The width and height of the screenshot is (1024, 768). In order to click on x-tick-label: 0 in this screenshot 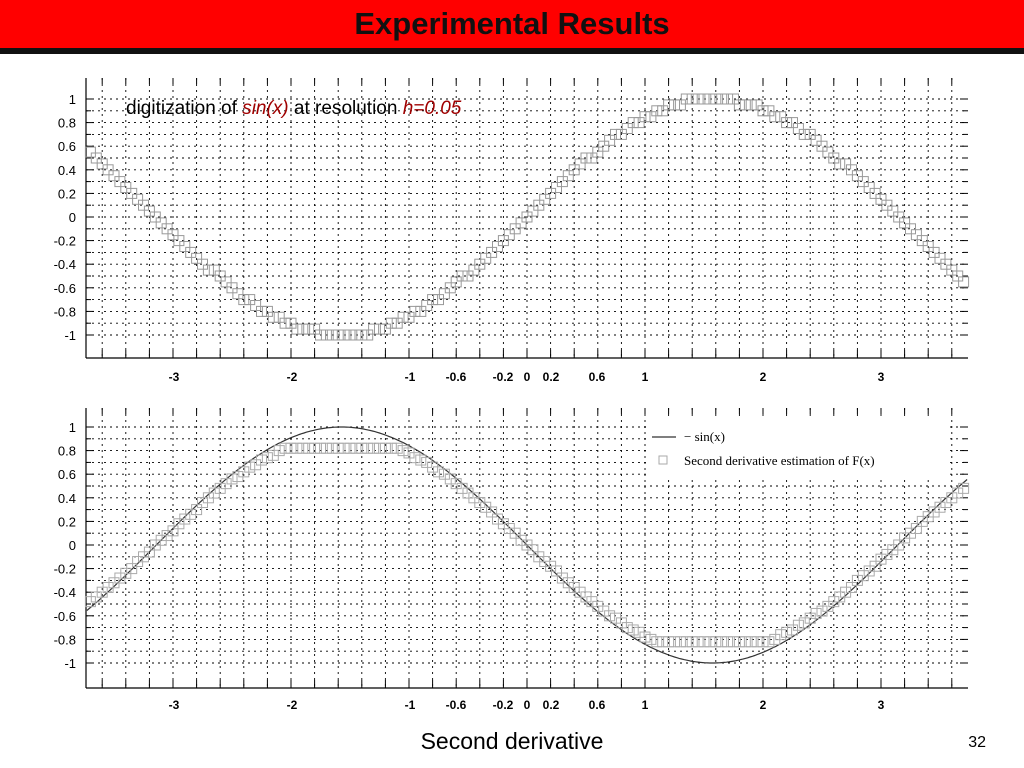, I will do `click(527, 377)`.